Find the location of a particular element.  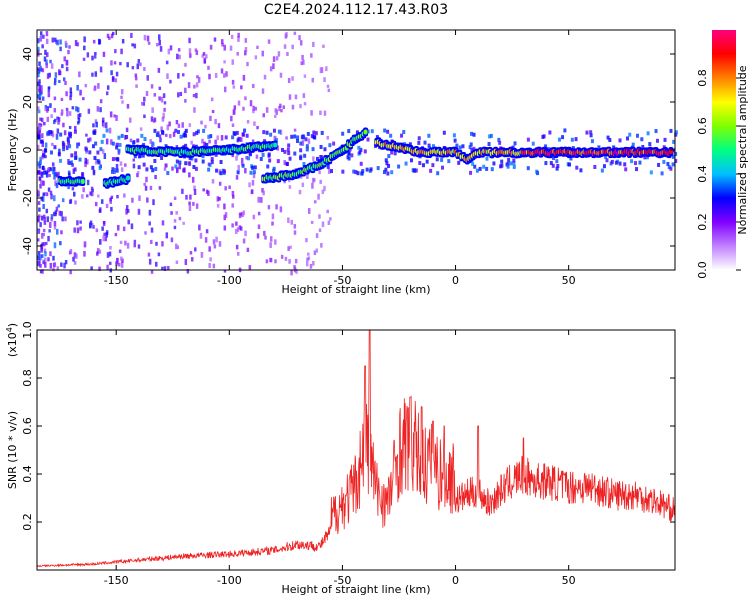

y-tick-label: 20 is located at coordinates (27, 102).